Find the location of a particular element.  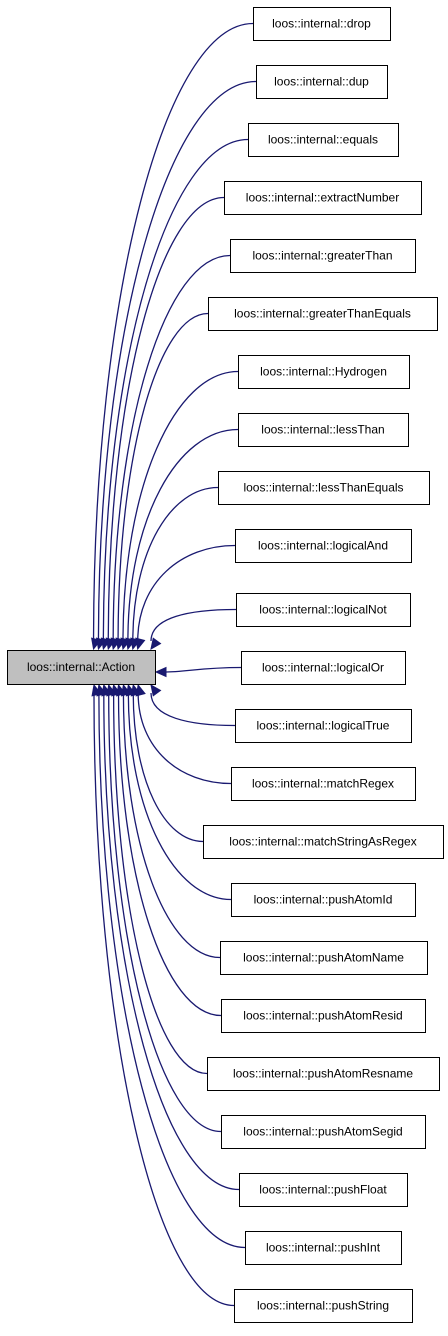

edge-equals is located at coordinates (175, 390).